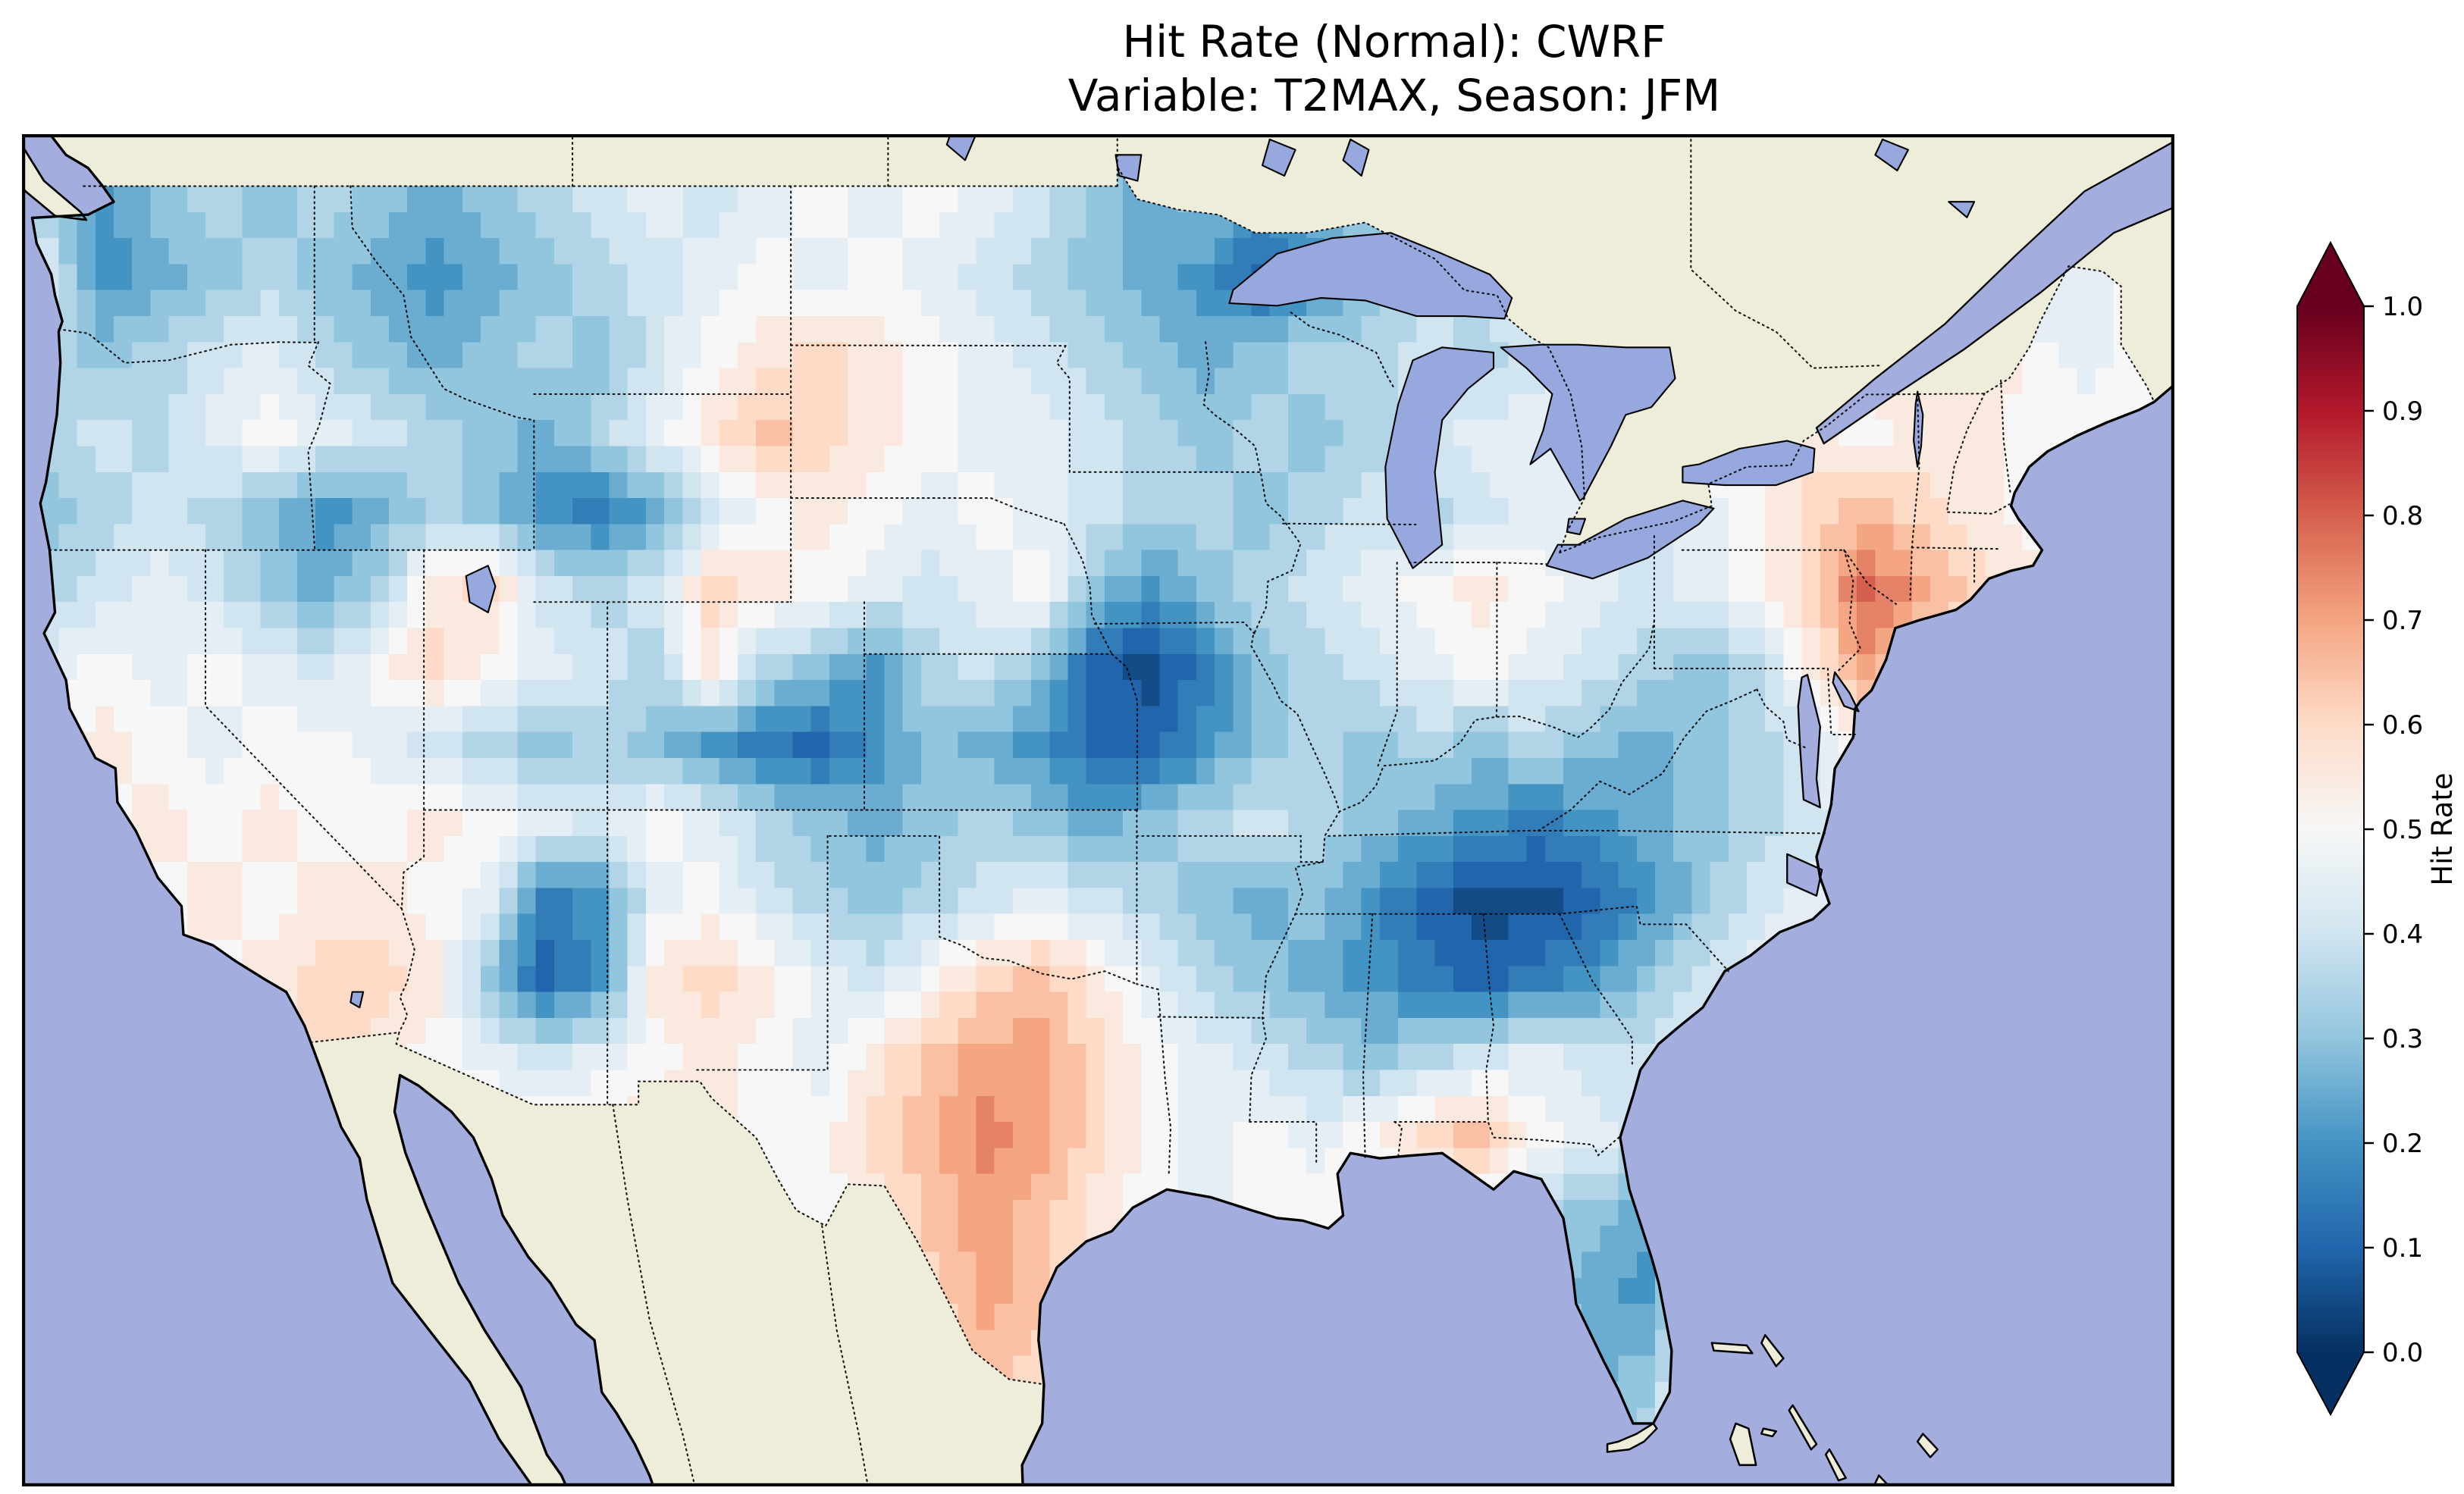  I want to click on chart-title-line1: Hit Rate (Normal): CWRF, so click(1394, 41).